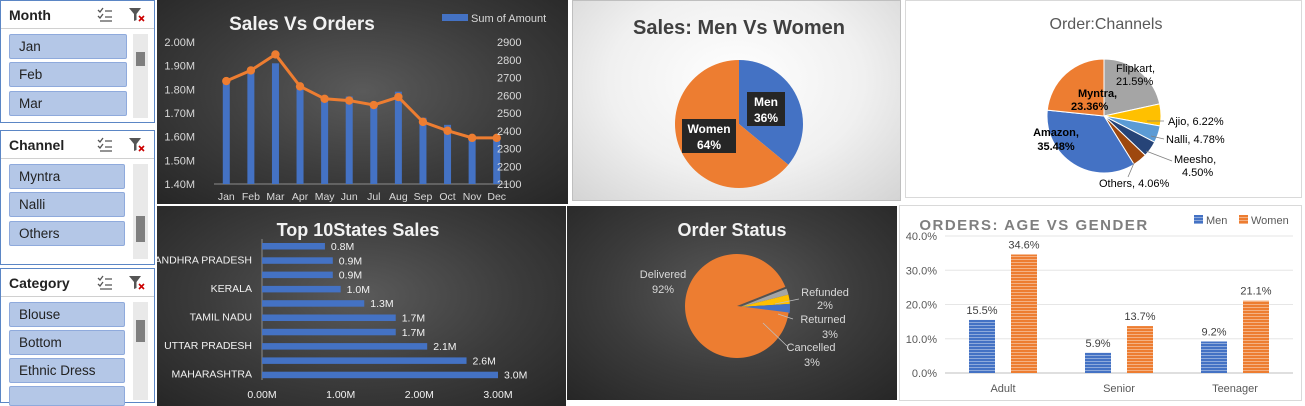 This screenshot has width=1305, height=406. I want to click on x-tick-label: Adult, so click(1002, 389).